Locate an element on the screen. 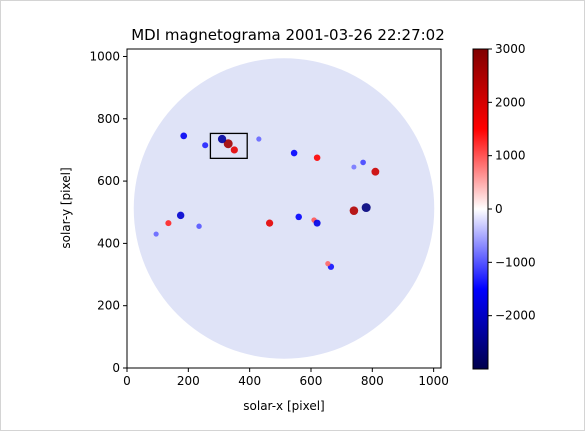 The image size is (585, 435). highlight-box is located at coordinates (228, 145).